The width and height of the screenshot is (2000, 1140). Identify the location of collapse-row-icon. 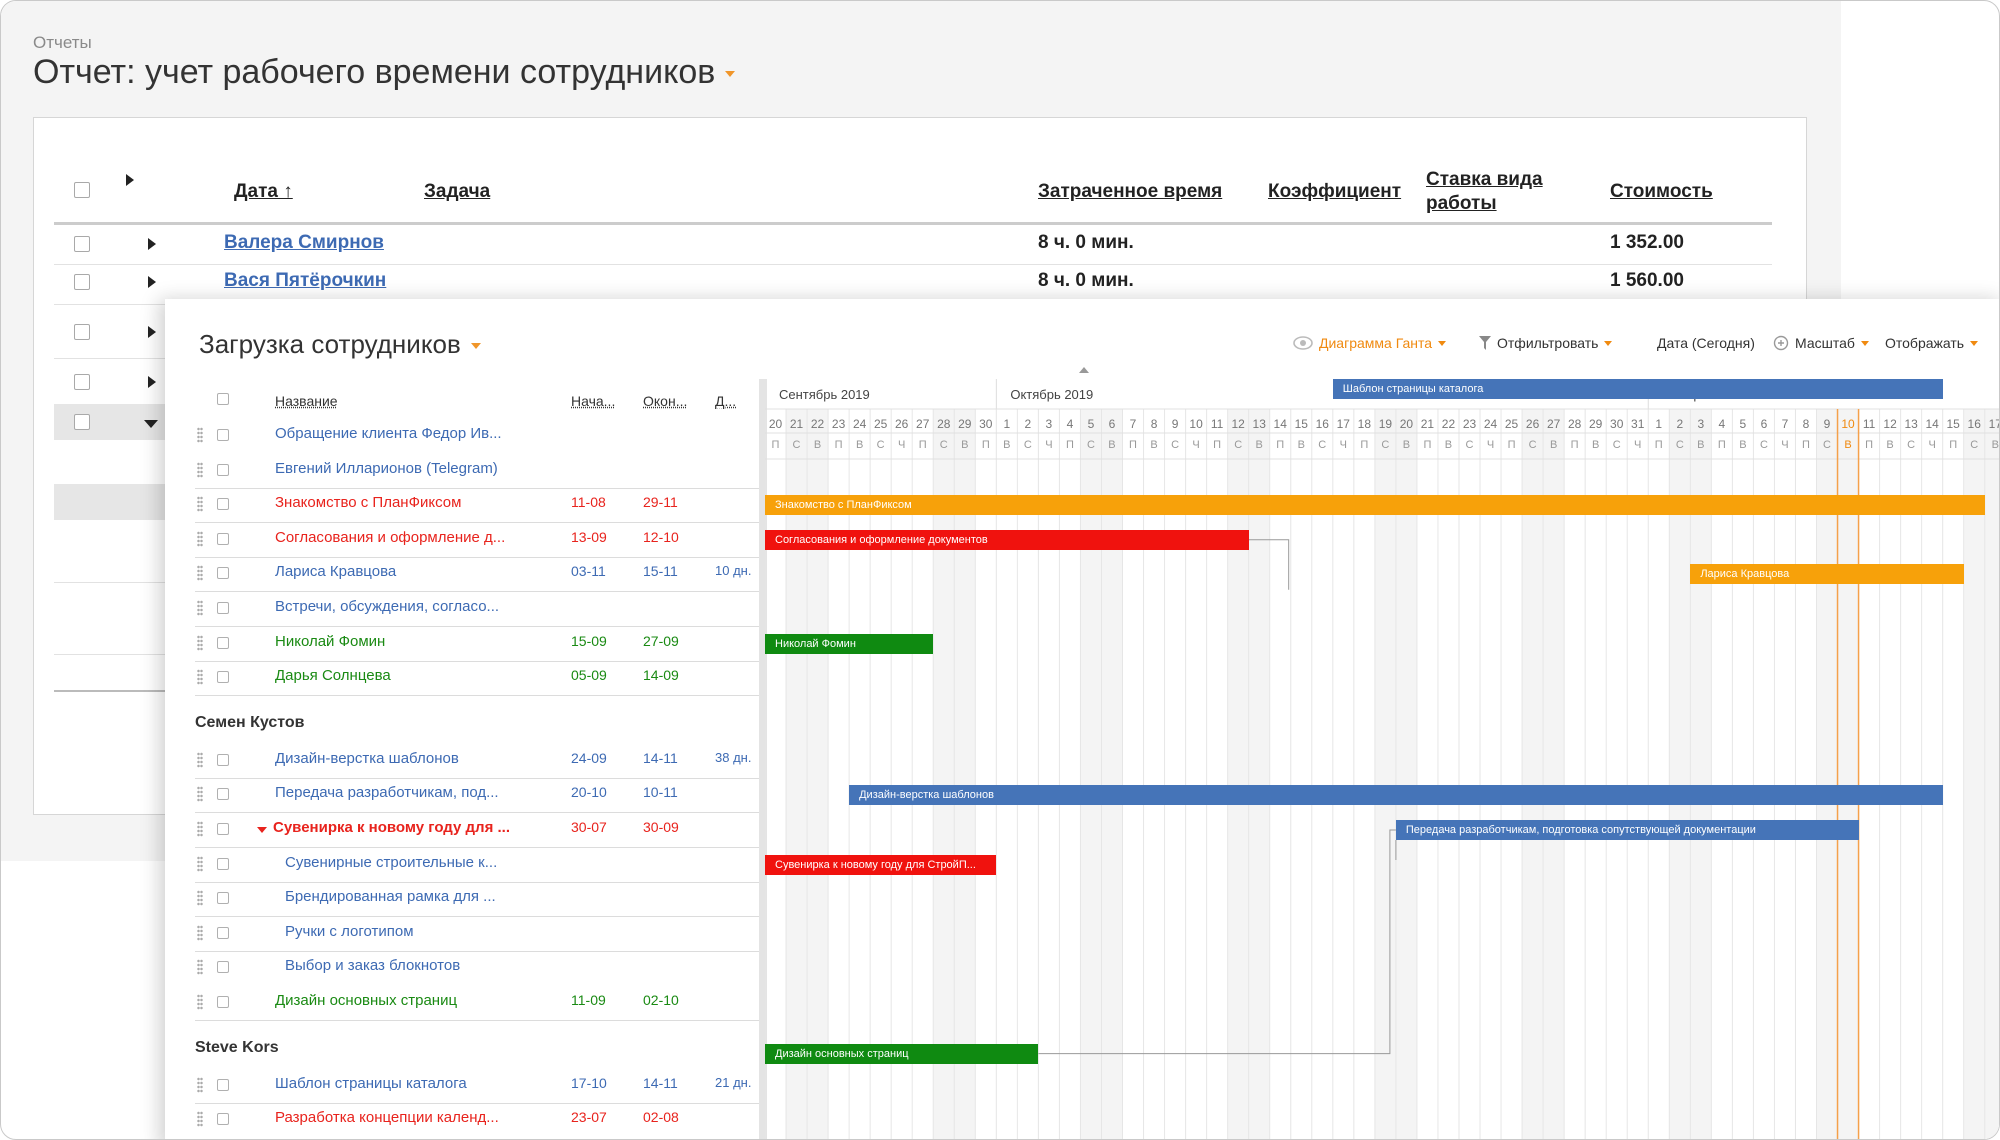
(151, 424).